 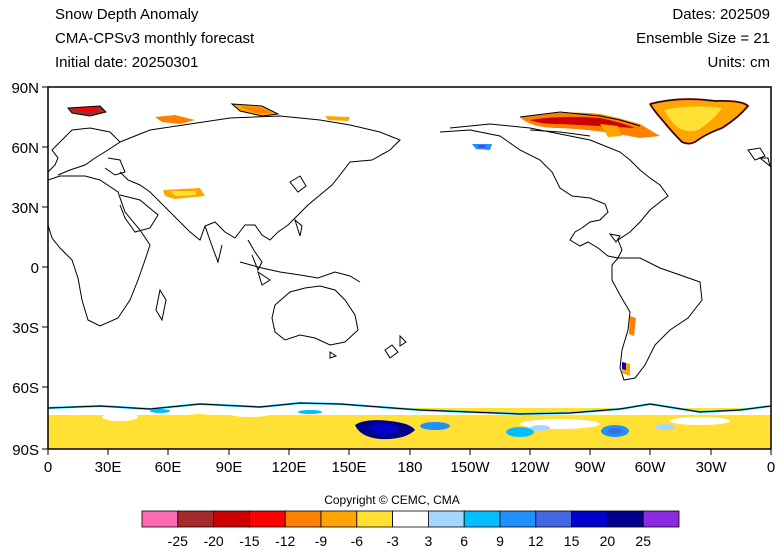 What do you see at coordinates (470, 467) in the screenshot?
I see `lon-label-150w: 150W` at bounding box center [470, 467].